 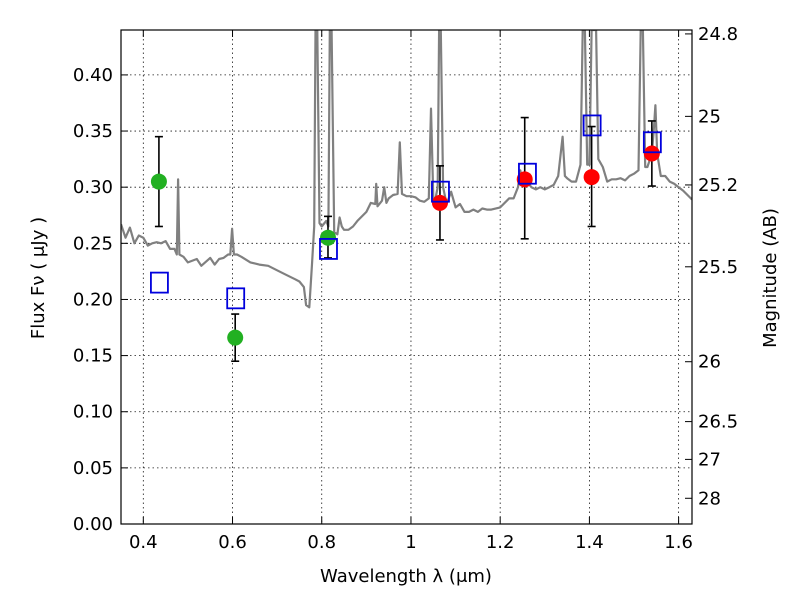 I want to click on mag-tick-label: 24.8, so click(x=718, y=34).